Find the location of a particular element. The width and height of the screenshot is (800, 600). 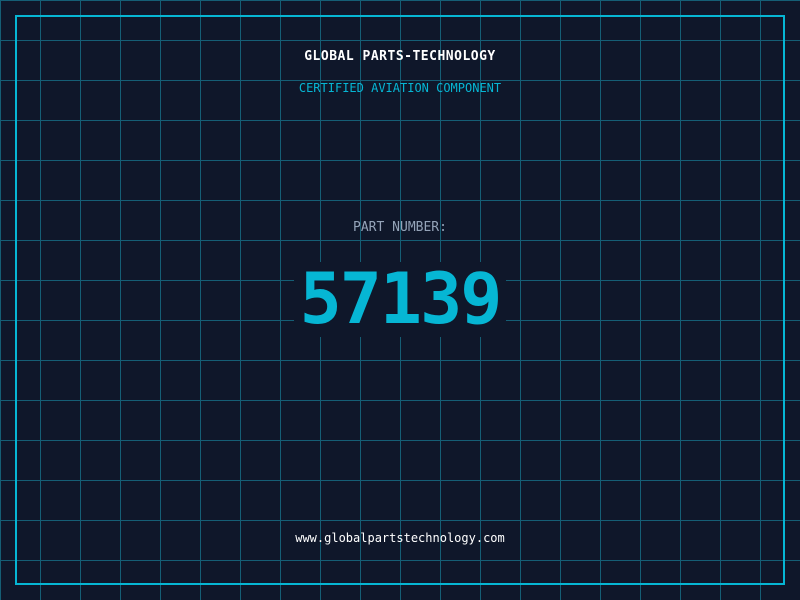

company-subtitle: CERTIFIED AVIATION COMPONENT is located at coordinates (400, 88).